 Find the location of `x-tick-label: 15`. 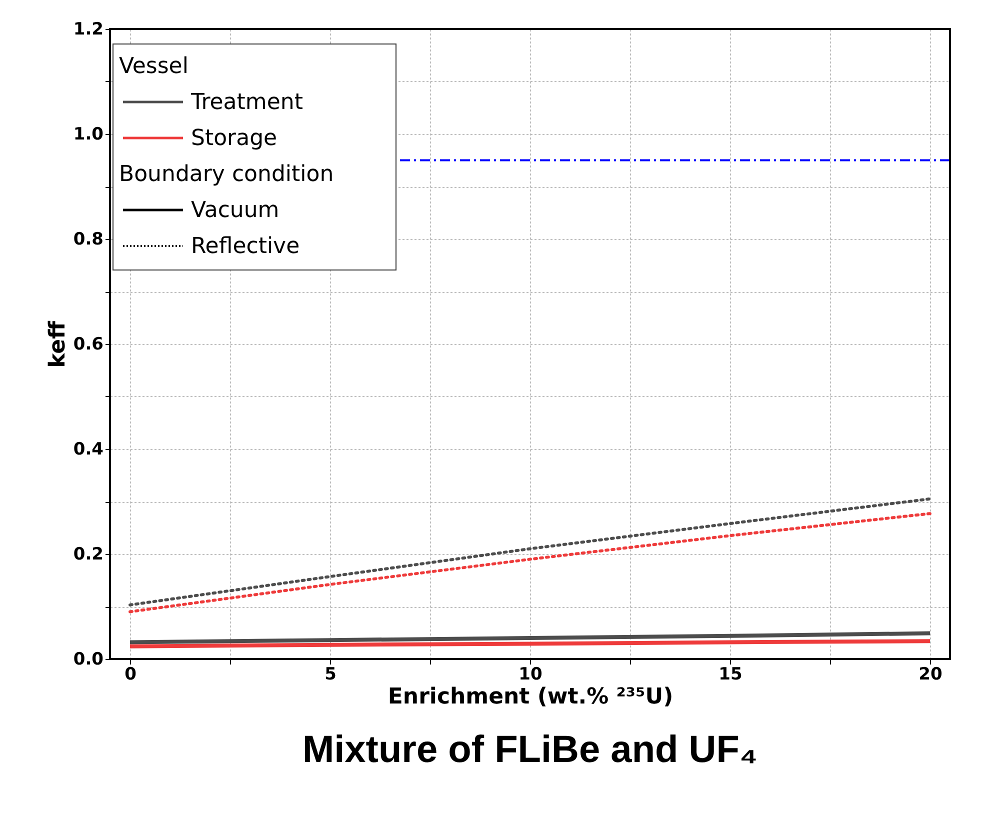

x-tick-label: 15 is located at coordinates (730, 674).